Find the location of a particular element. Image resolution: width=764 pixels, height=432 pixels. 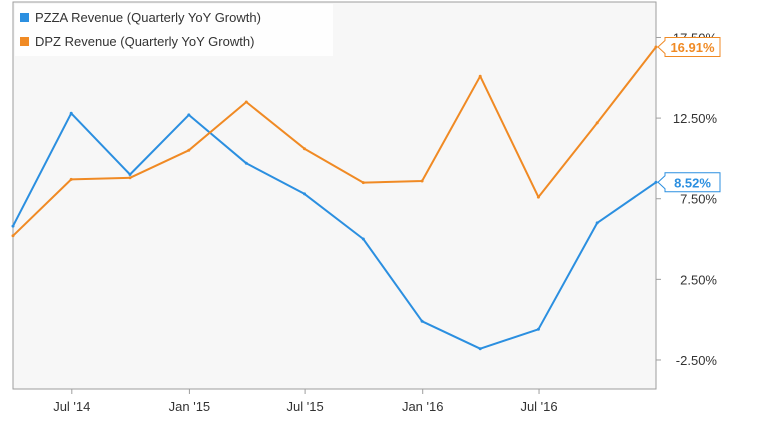

x-tick-label: Jul '15 is located at coordinates (305, 406).